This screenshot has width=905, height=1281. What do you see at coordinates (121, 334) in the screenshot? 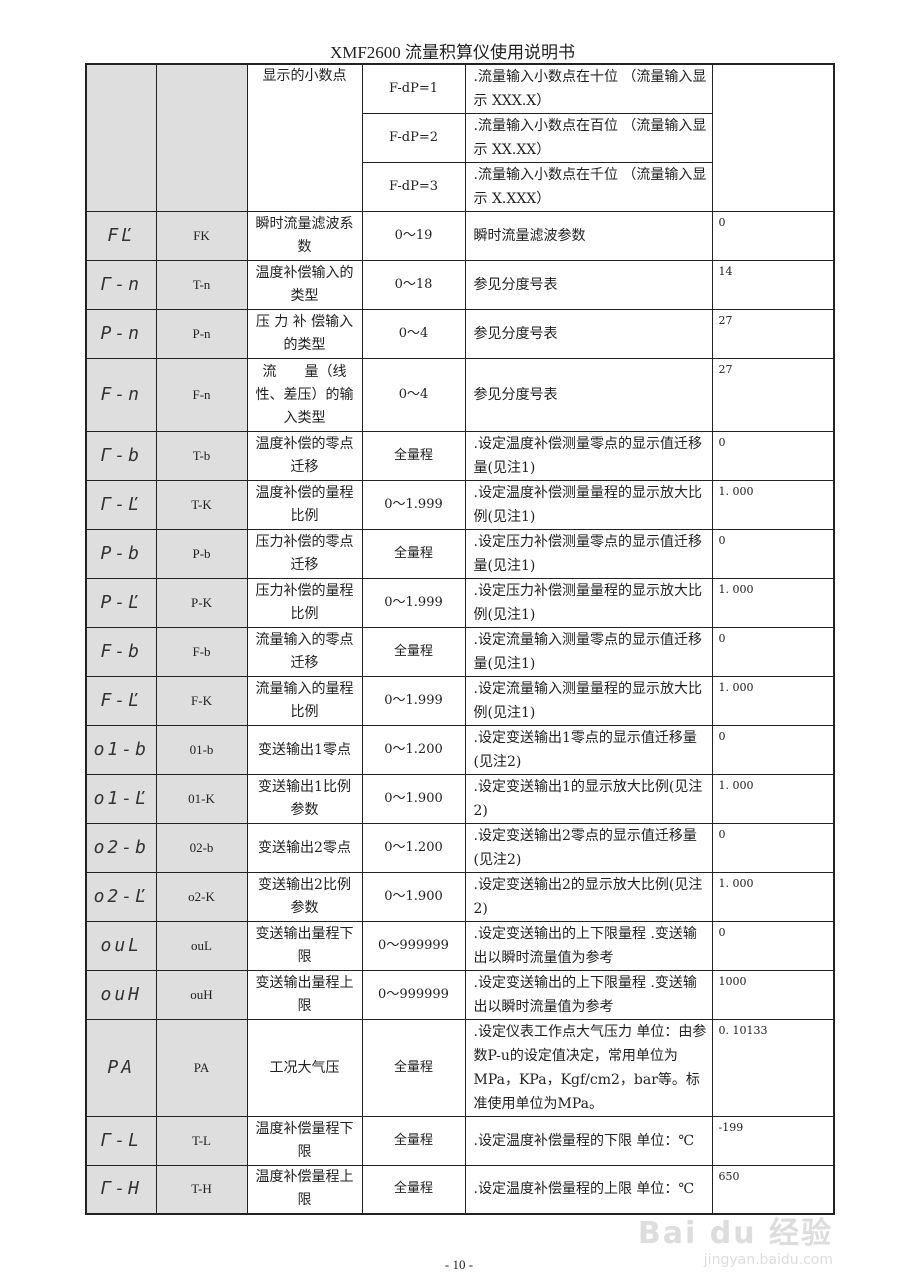
I see `display-code: P-n` at bounding box center [121, 334].